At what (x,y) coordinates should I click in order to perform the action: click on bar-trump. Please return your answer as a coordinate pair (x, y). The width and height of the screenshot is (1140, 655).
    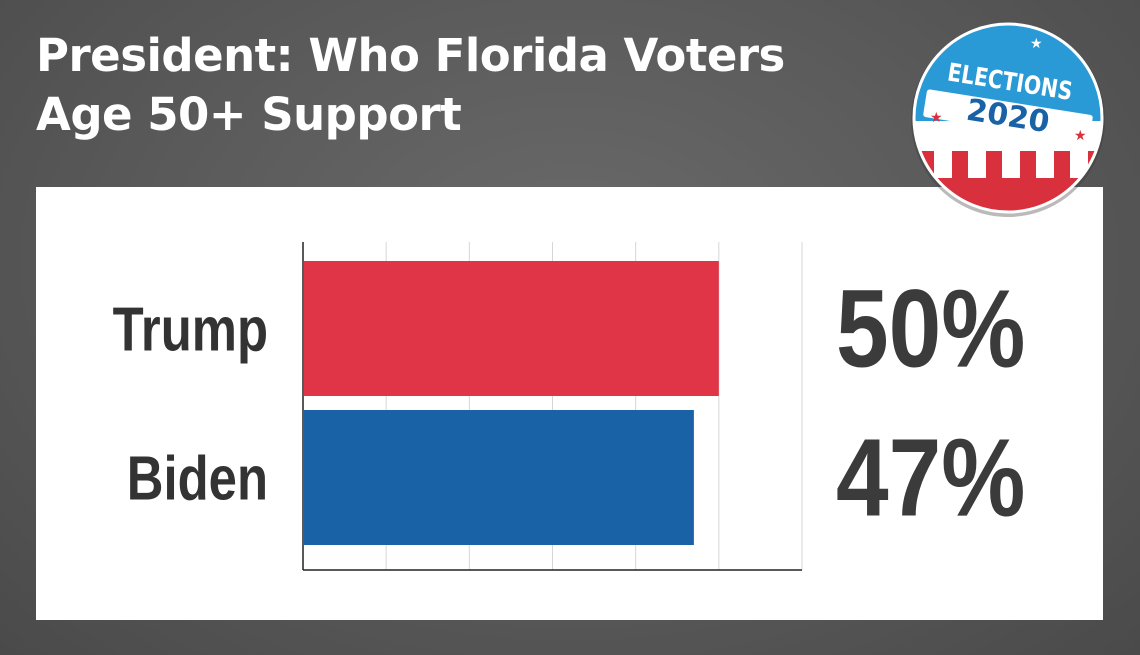
    Looking at the image, I should click on (511, 328).